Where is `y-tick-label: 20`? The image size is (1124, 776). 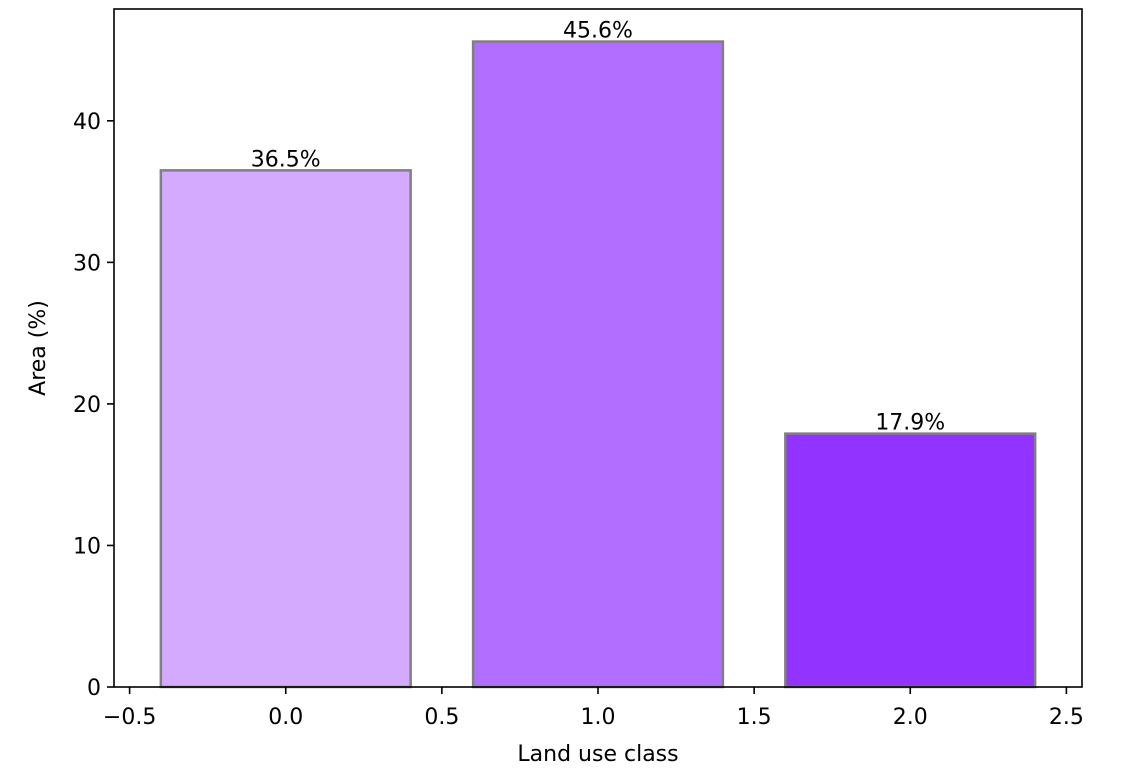 y-tick-label: 20 is located at coordinates (87, 405).